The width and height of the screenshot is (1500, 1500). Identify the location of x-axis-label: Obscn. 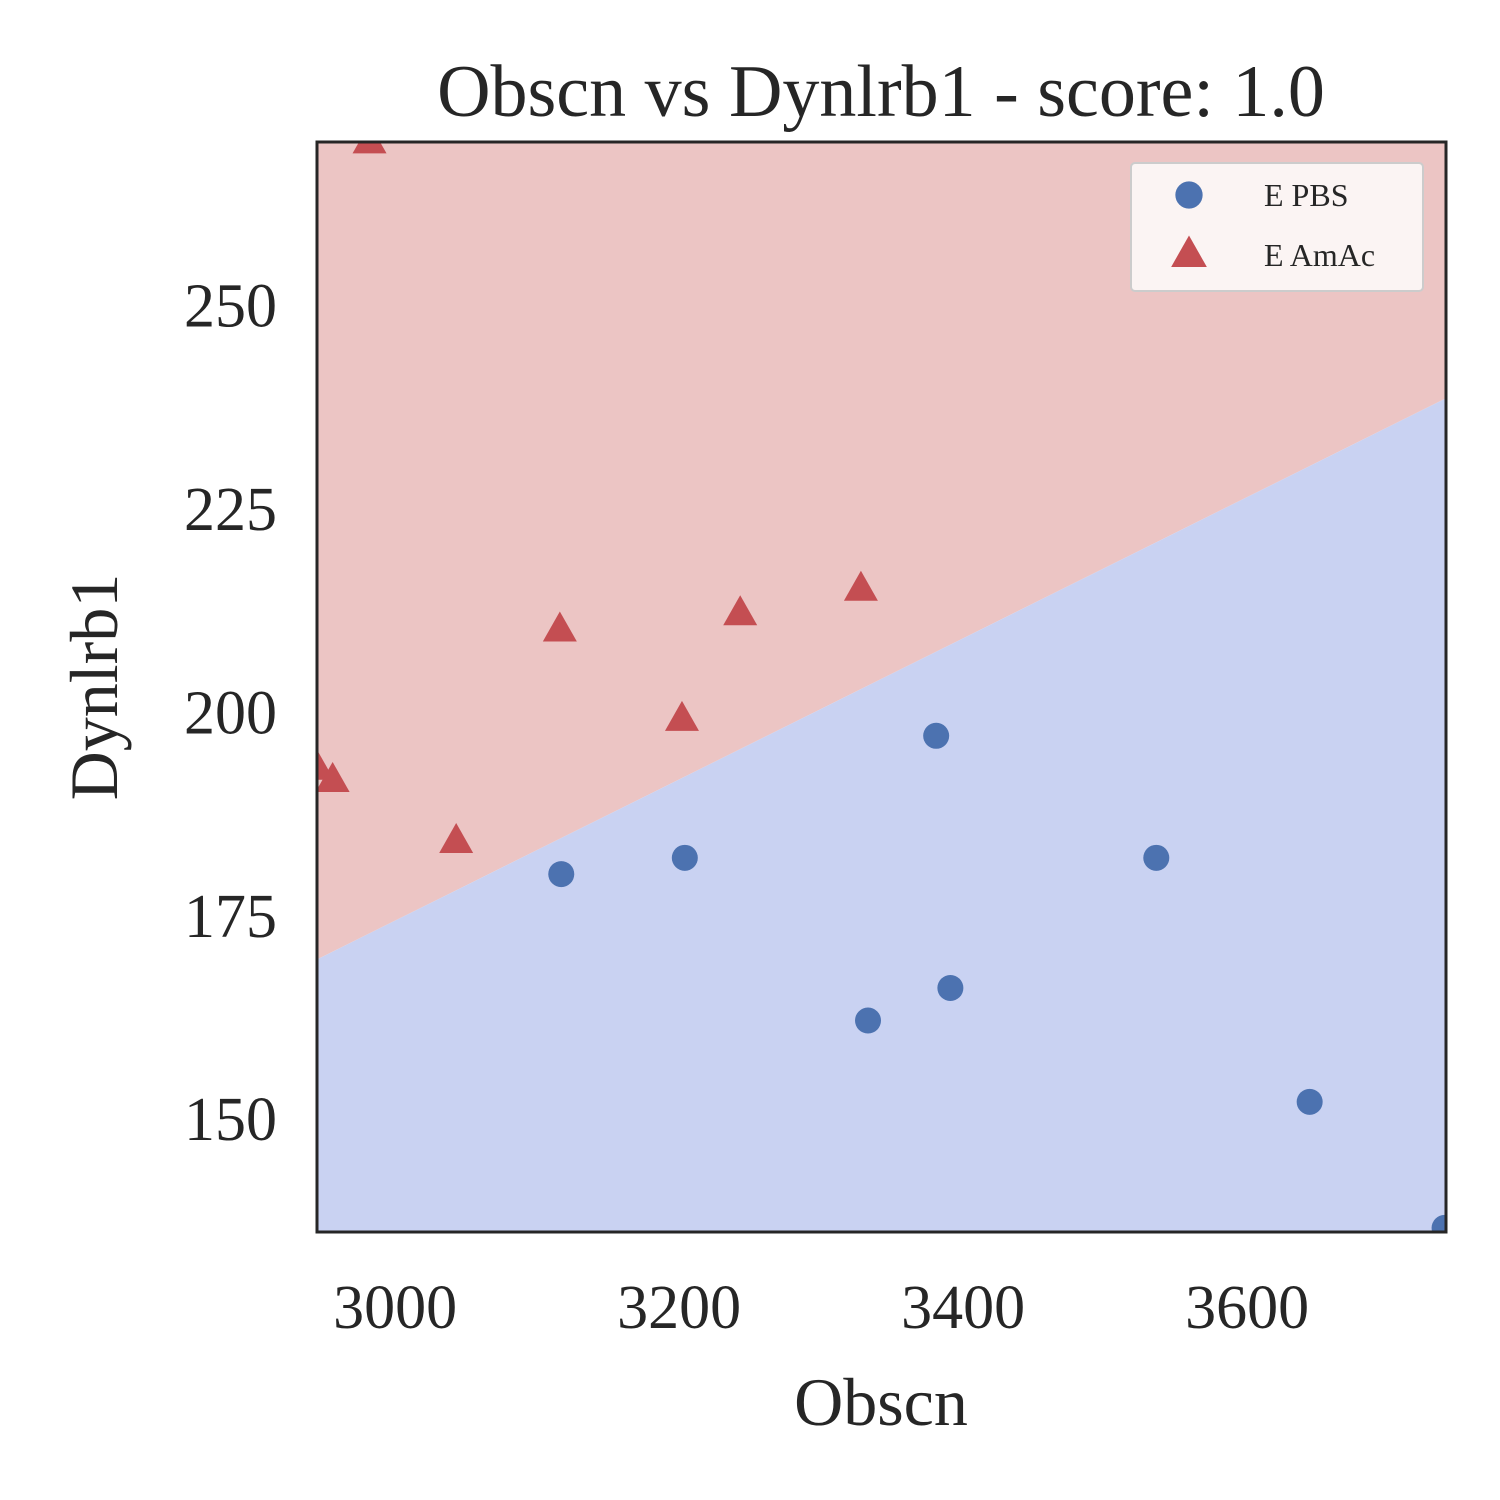
(881, 1402).